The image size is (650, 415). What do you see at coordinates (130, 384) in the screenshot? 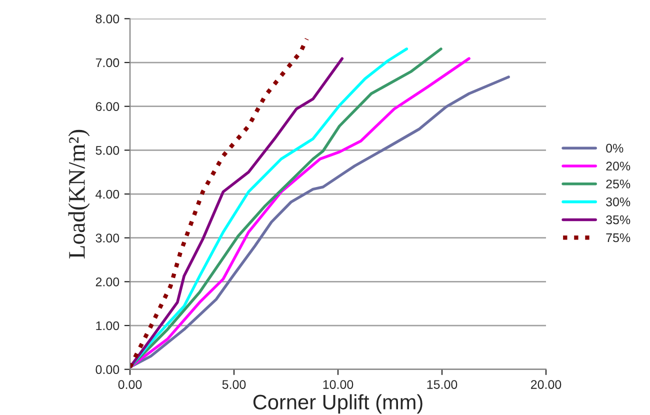
I see `x-tick-label: 0.00` at bounding box center [130, 384].